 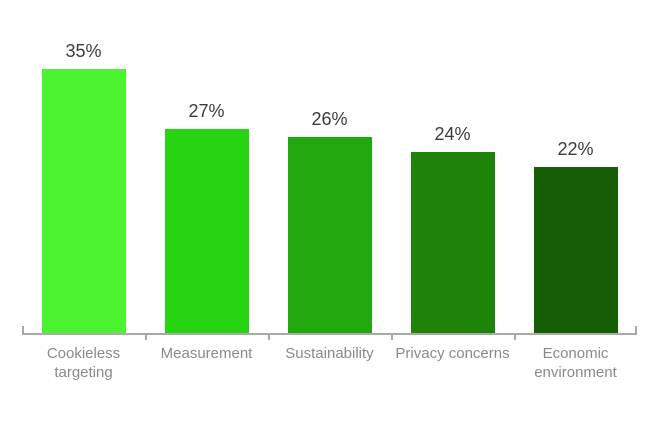 I want to click on bar-value-label: 22%, so click(x=575, y=149).